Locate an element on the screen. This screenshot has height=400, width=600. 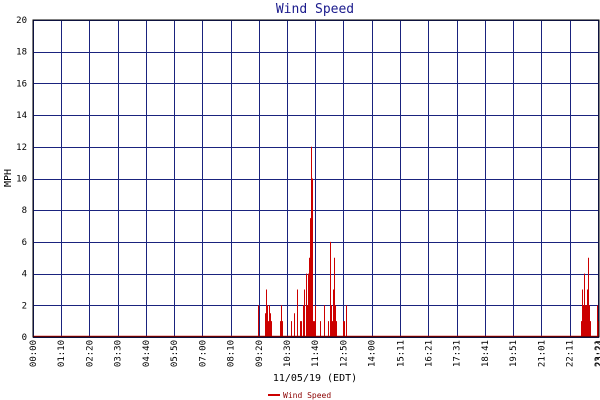
x-tick-label: 22:11 is located at coordinates (571, 353).